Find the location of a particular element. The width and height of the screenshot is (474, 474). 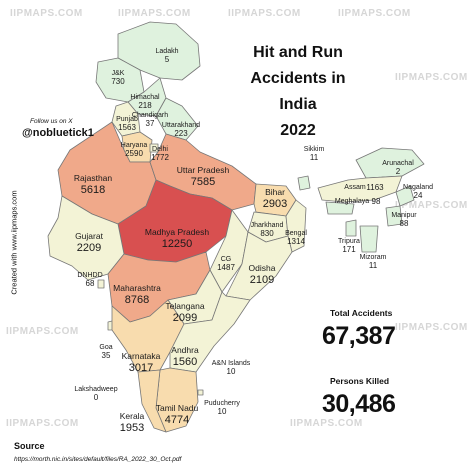

label-haryana: Haryana 2590 is located at coordinates (134, 150).